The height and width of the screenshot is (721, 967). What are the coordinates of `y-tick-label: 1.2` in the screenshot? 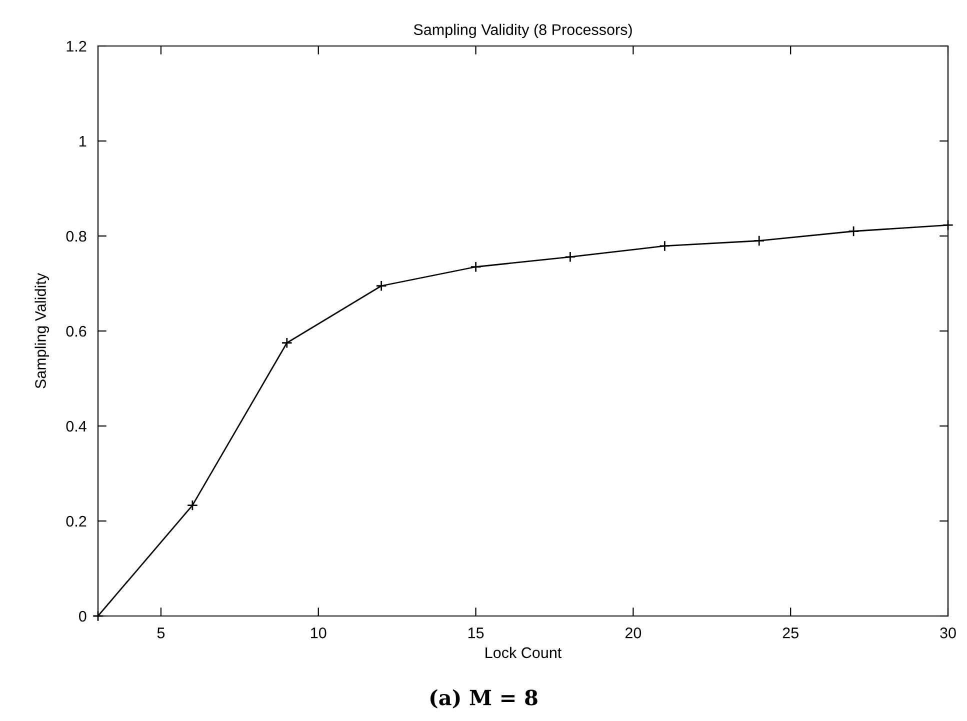 It's located at (76, 46).